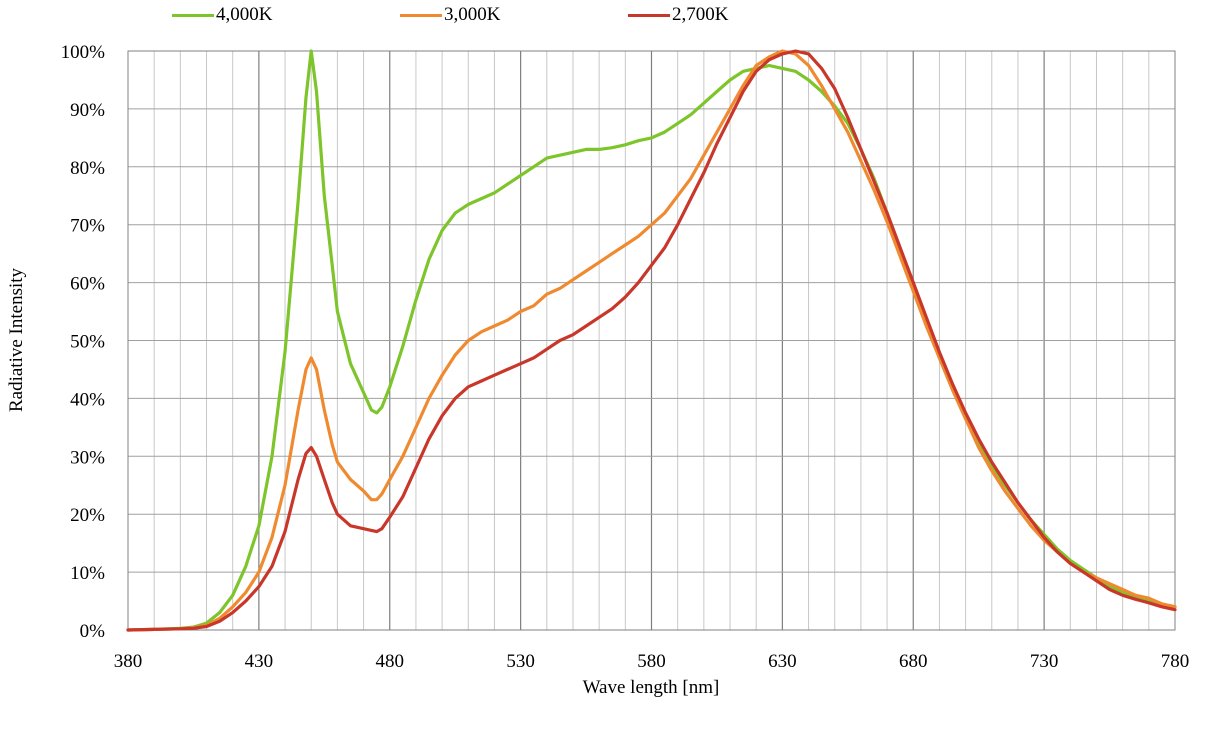  I want to click on legend-label-4000k: 4,000K, so click(244, 14).